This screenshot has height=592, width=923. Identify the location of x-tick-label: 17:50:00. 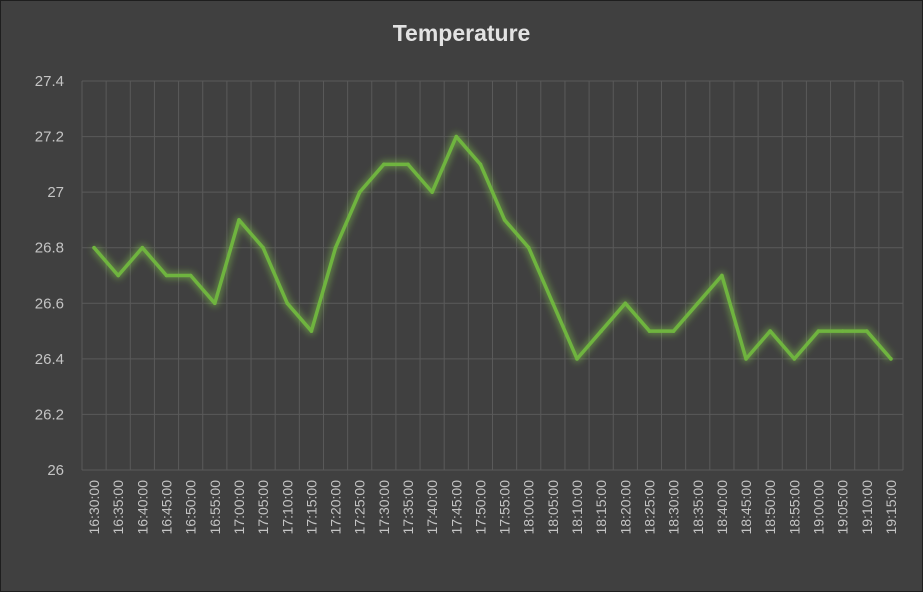
(480, 507).